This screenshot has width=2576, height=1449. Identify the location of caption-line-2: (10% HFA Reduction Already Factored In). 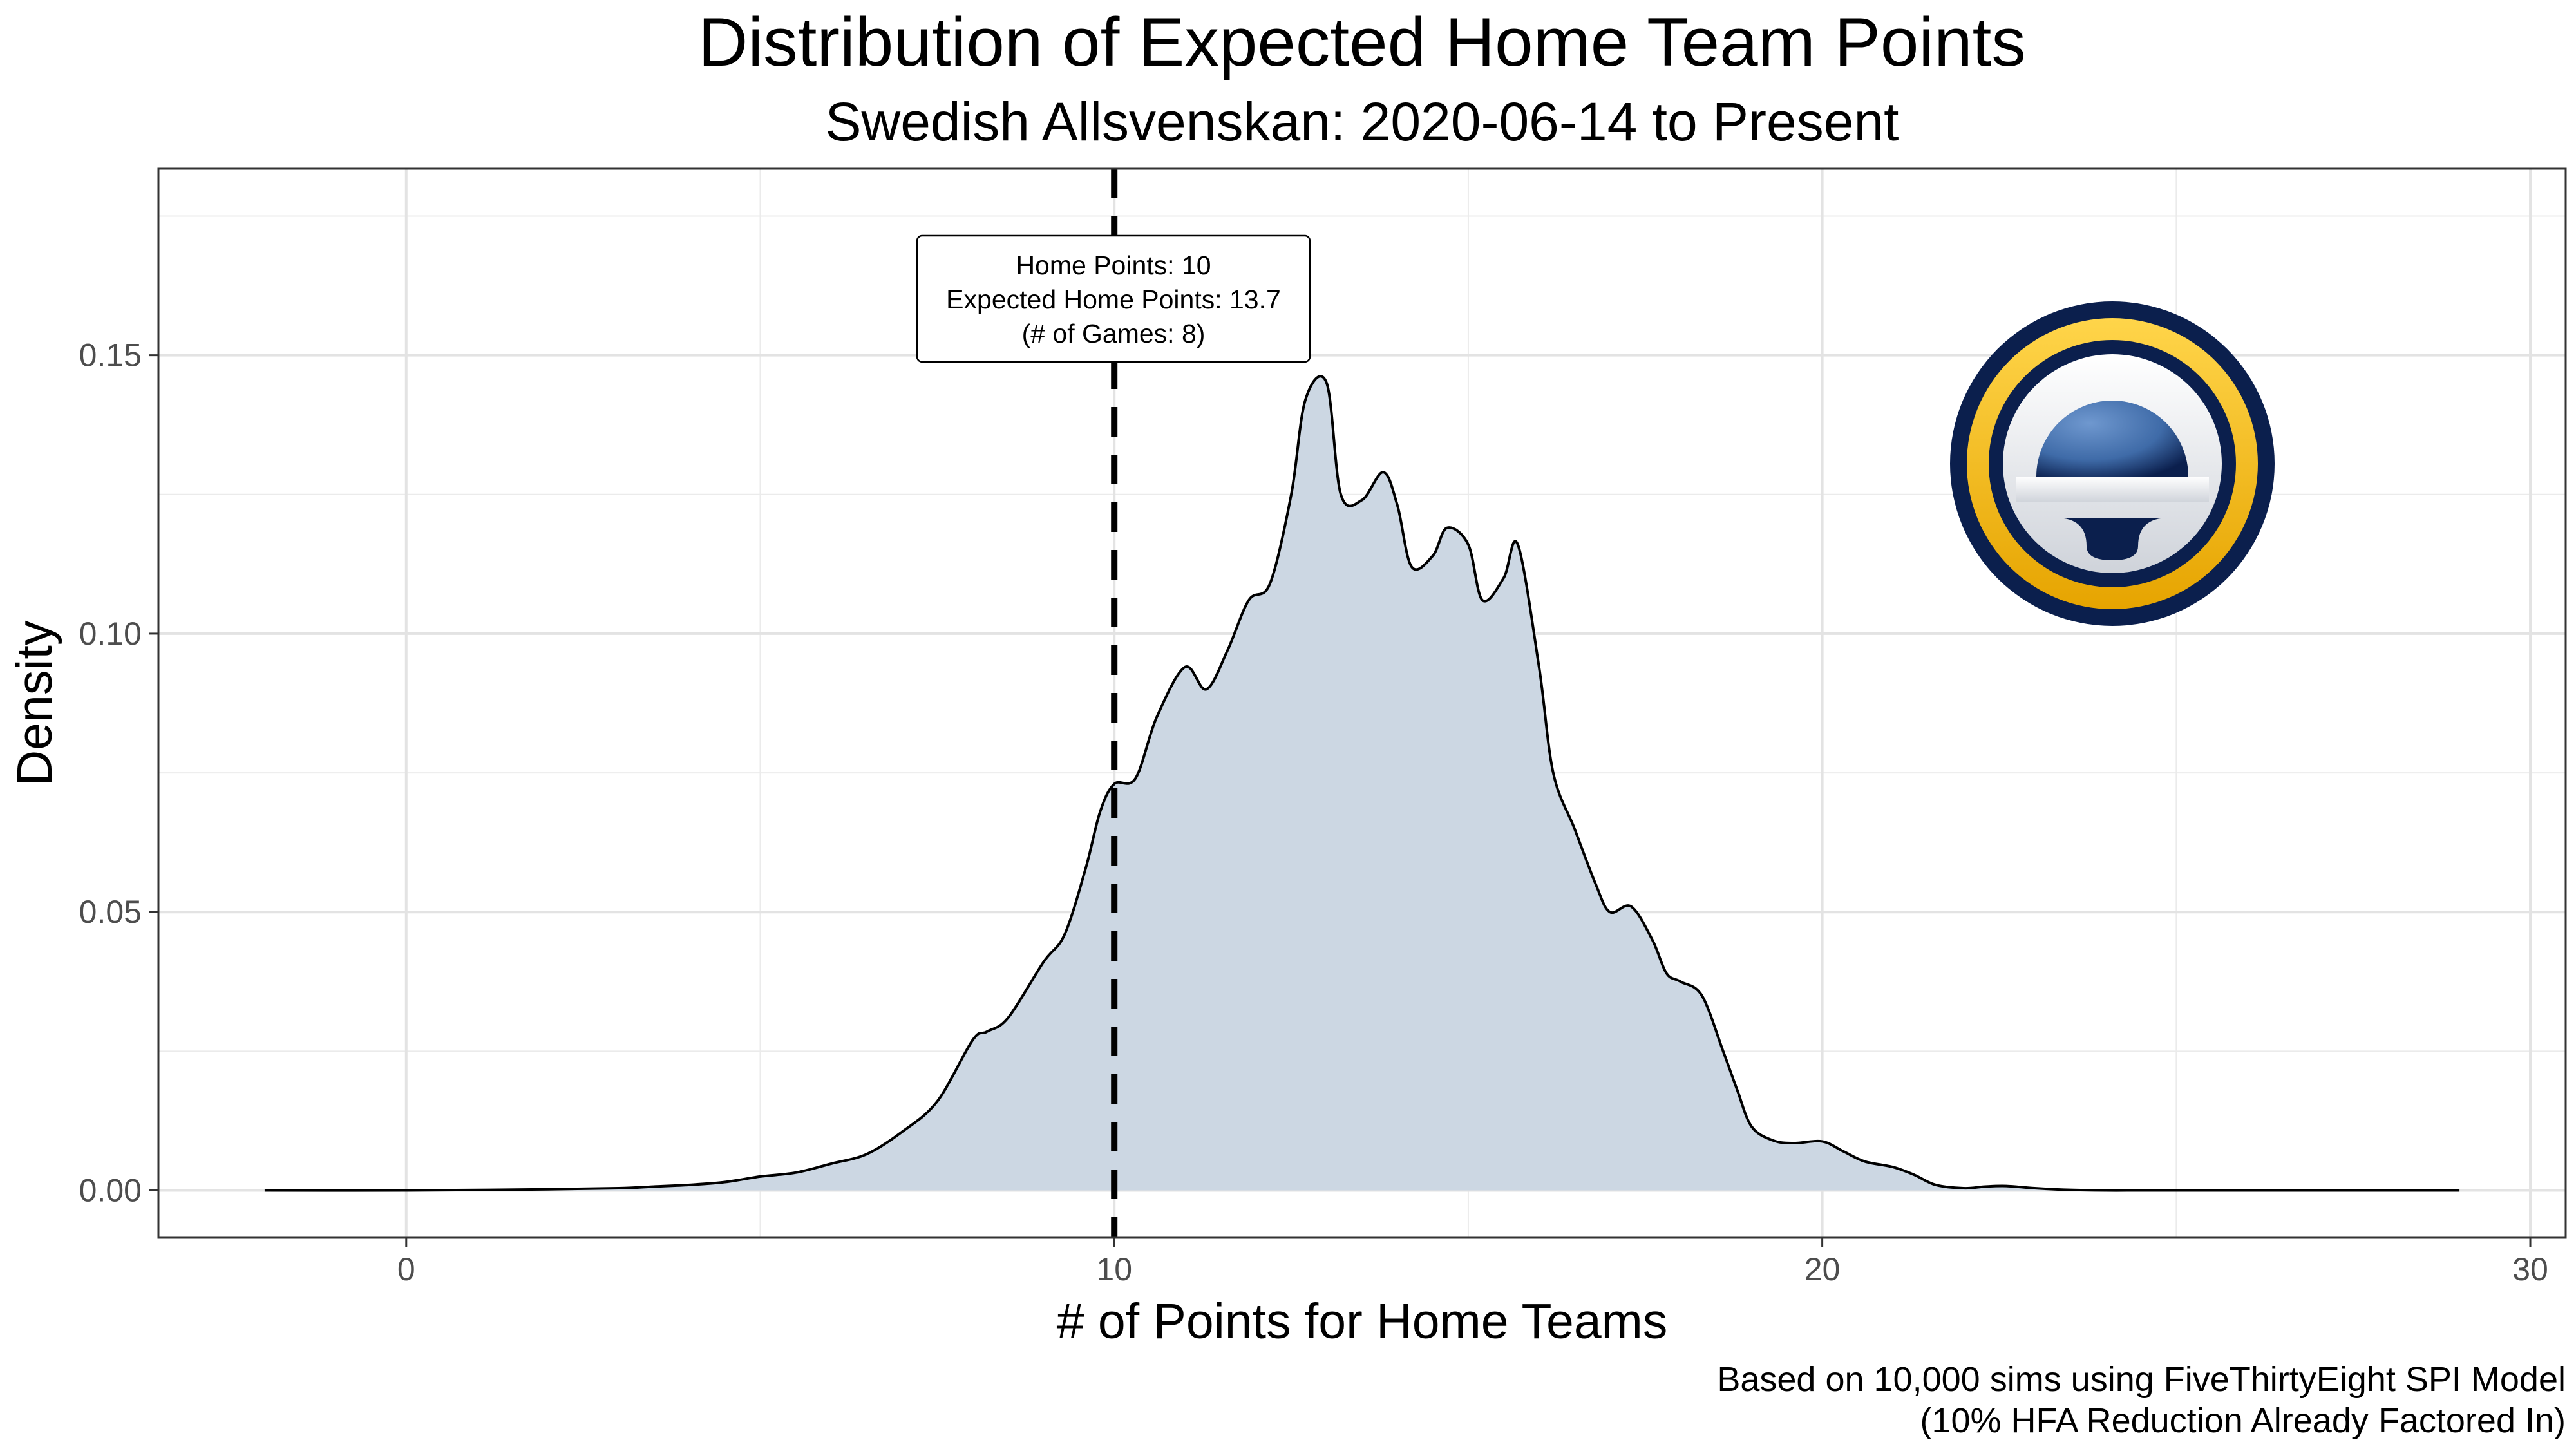
(2243, 1420).